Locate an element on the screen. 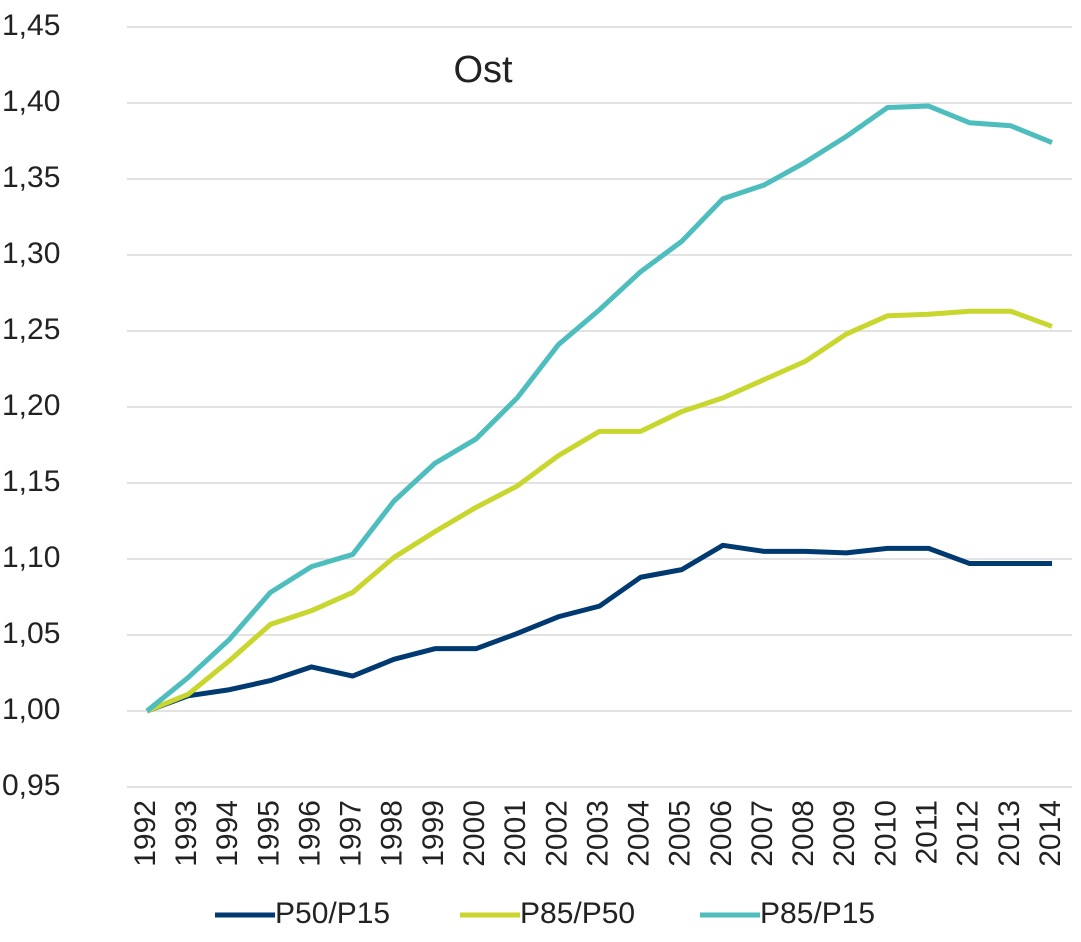 Image resolution: width=1081 pixels, height=942 pixels. x-tick-label: 2009 is located at coordinates (844, 833).